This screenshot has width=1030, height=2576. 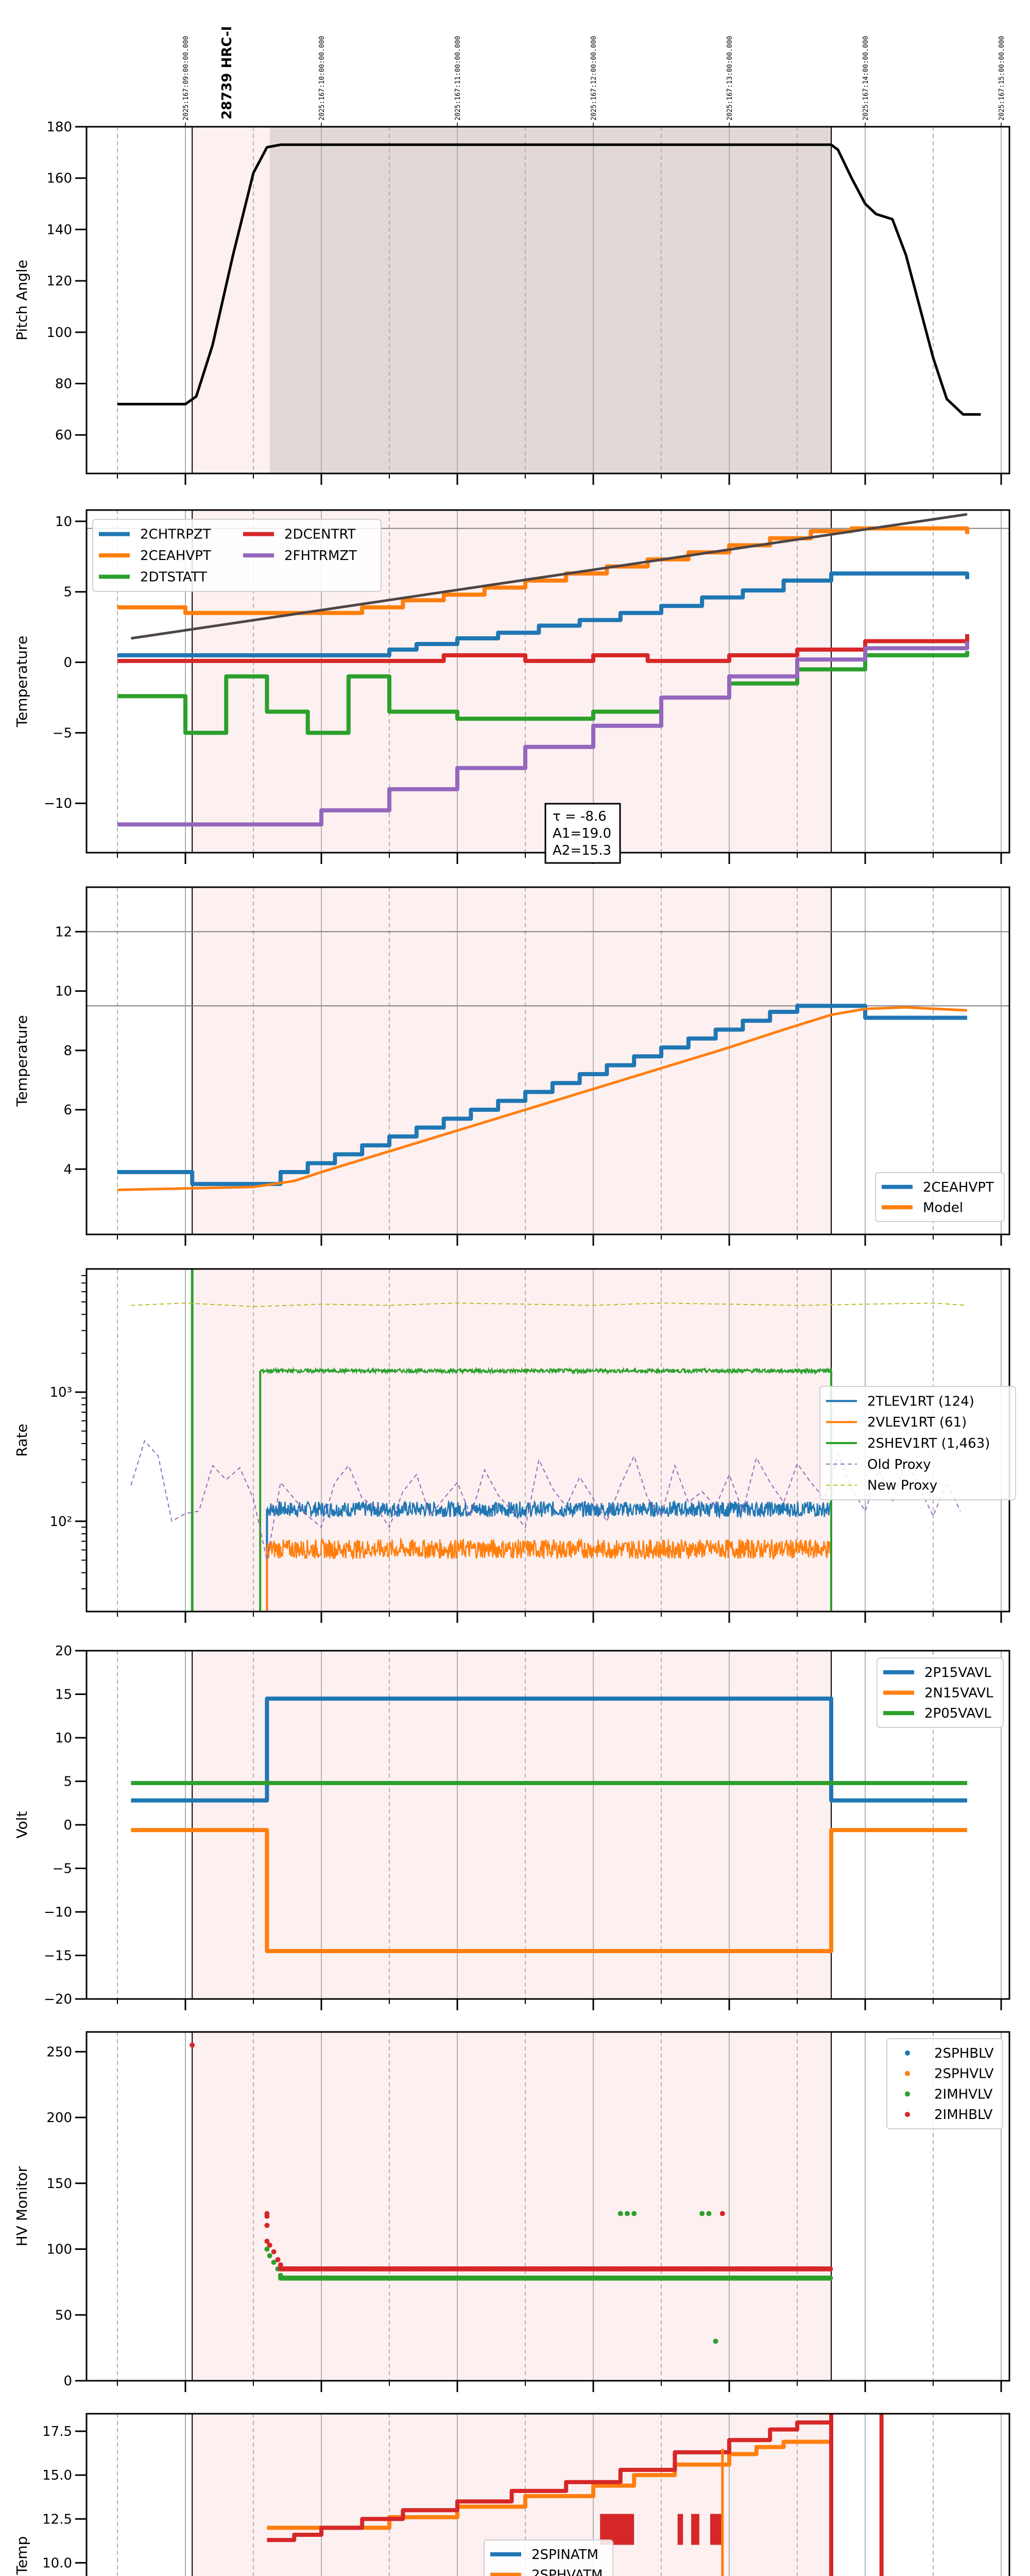 I want to click on y-tick-label: 17.5, so click(x=57, y=2432).